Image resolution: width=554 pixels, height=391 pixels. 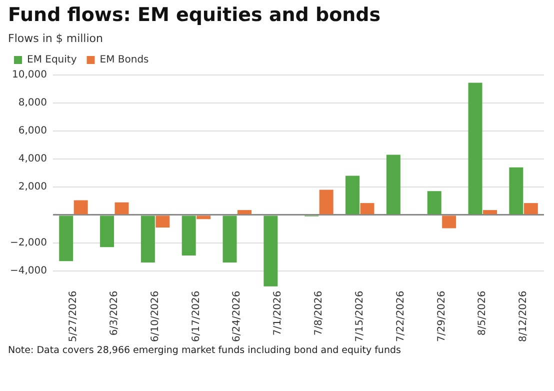 I want to click on legend-label: EM Bonds, so click(x=124, y=60).